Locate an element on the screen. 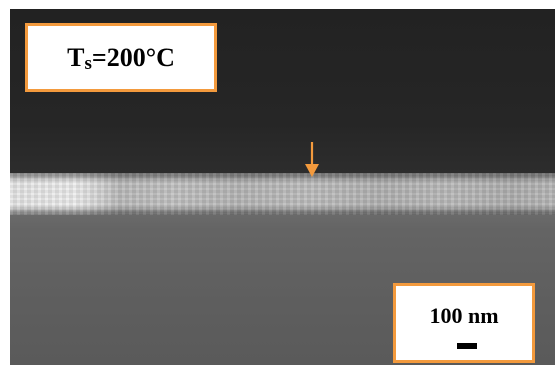 This screenshot has height=371, width=560. scale-bar is located at coordinates (467, 346).